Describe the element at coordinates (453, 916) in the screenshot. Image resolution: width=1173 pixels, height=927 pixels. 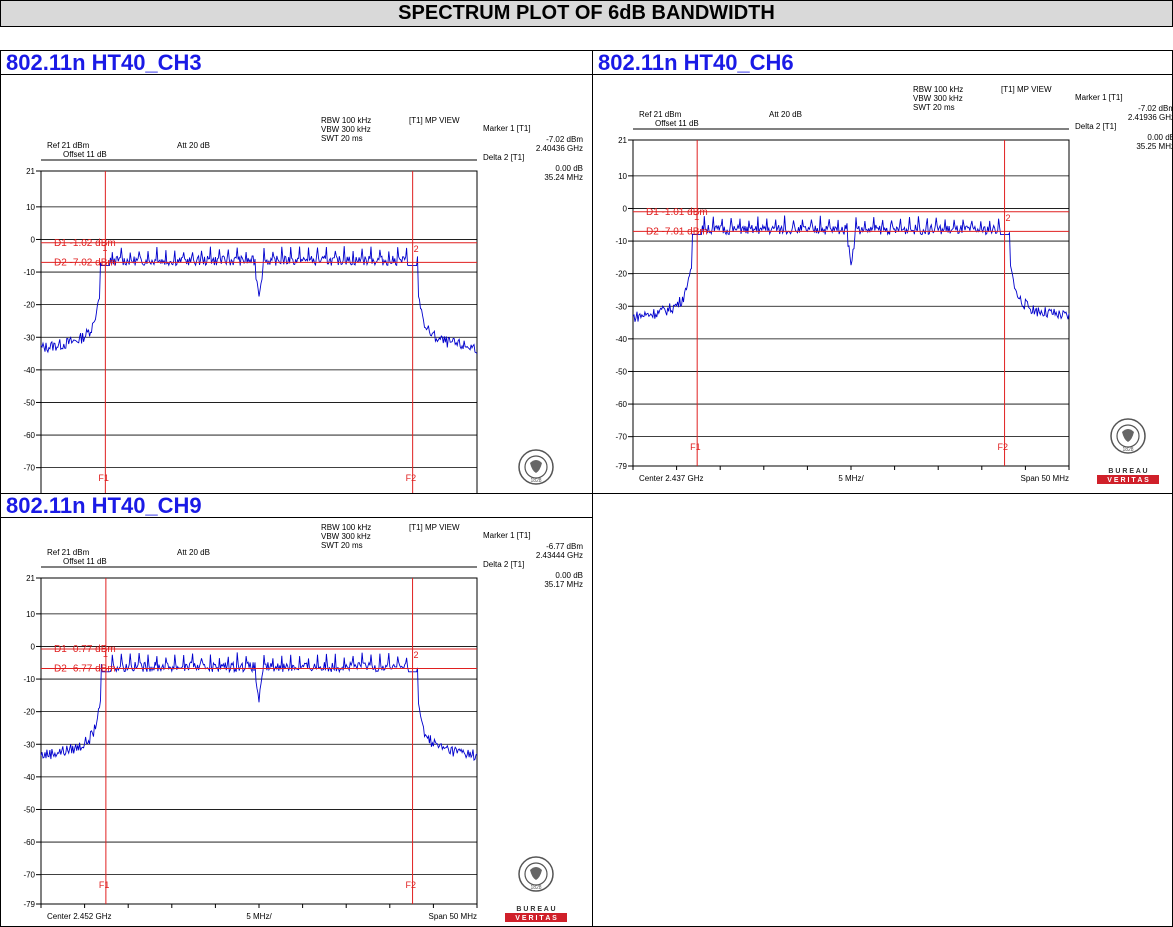
I see `span-label: Span 50 MHz` at that location.